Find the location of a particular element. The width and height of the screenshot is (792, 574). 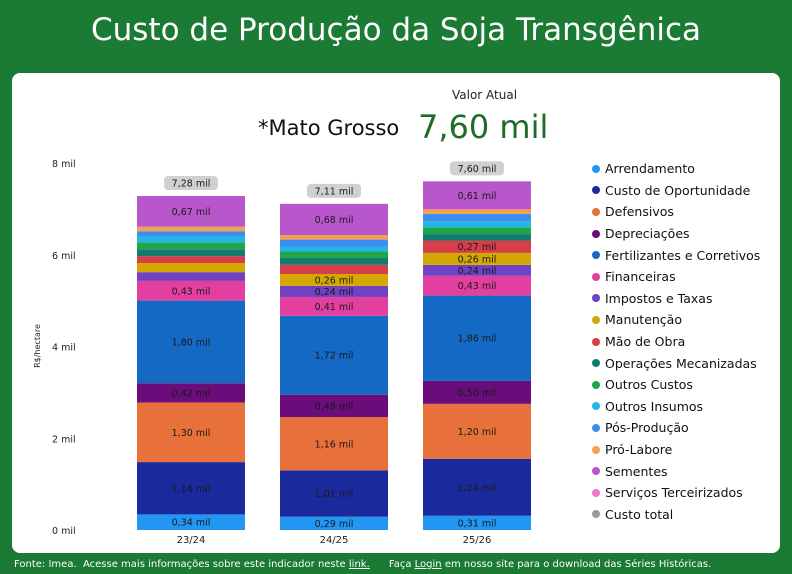

y-tick-label: 2 mil is located at coordinates (64, 439).